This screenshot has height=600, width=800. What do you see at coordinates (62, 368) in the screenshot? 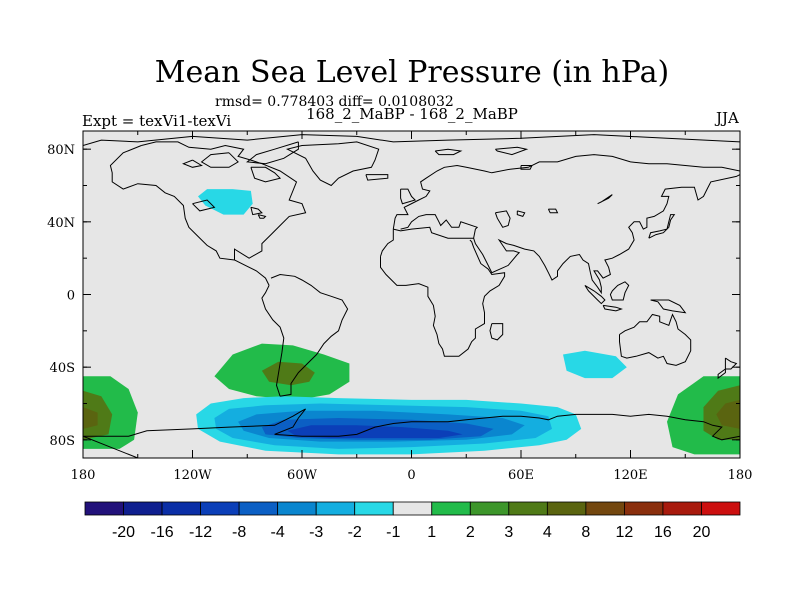
I see `y-tick-label-3: 40S` at bounding box center [62, 368].